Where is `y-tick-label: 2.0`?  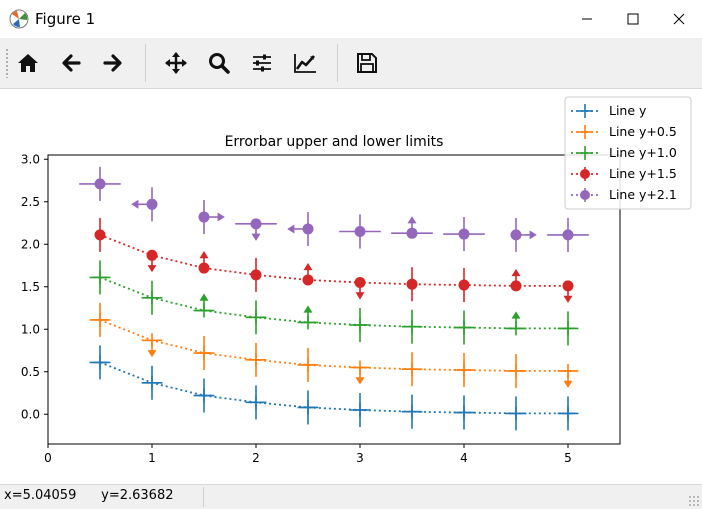
y-tick-label: 2.0 is located at coordinates (30, 244).